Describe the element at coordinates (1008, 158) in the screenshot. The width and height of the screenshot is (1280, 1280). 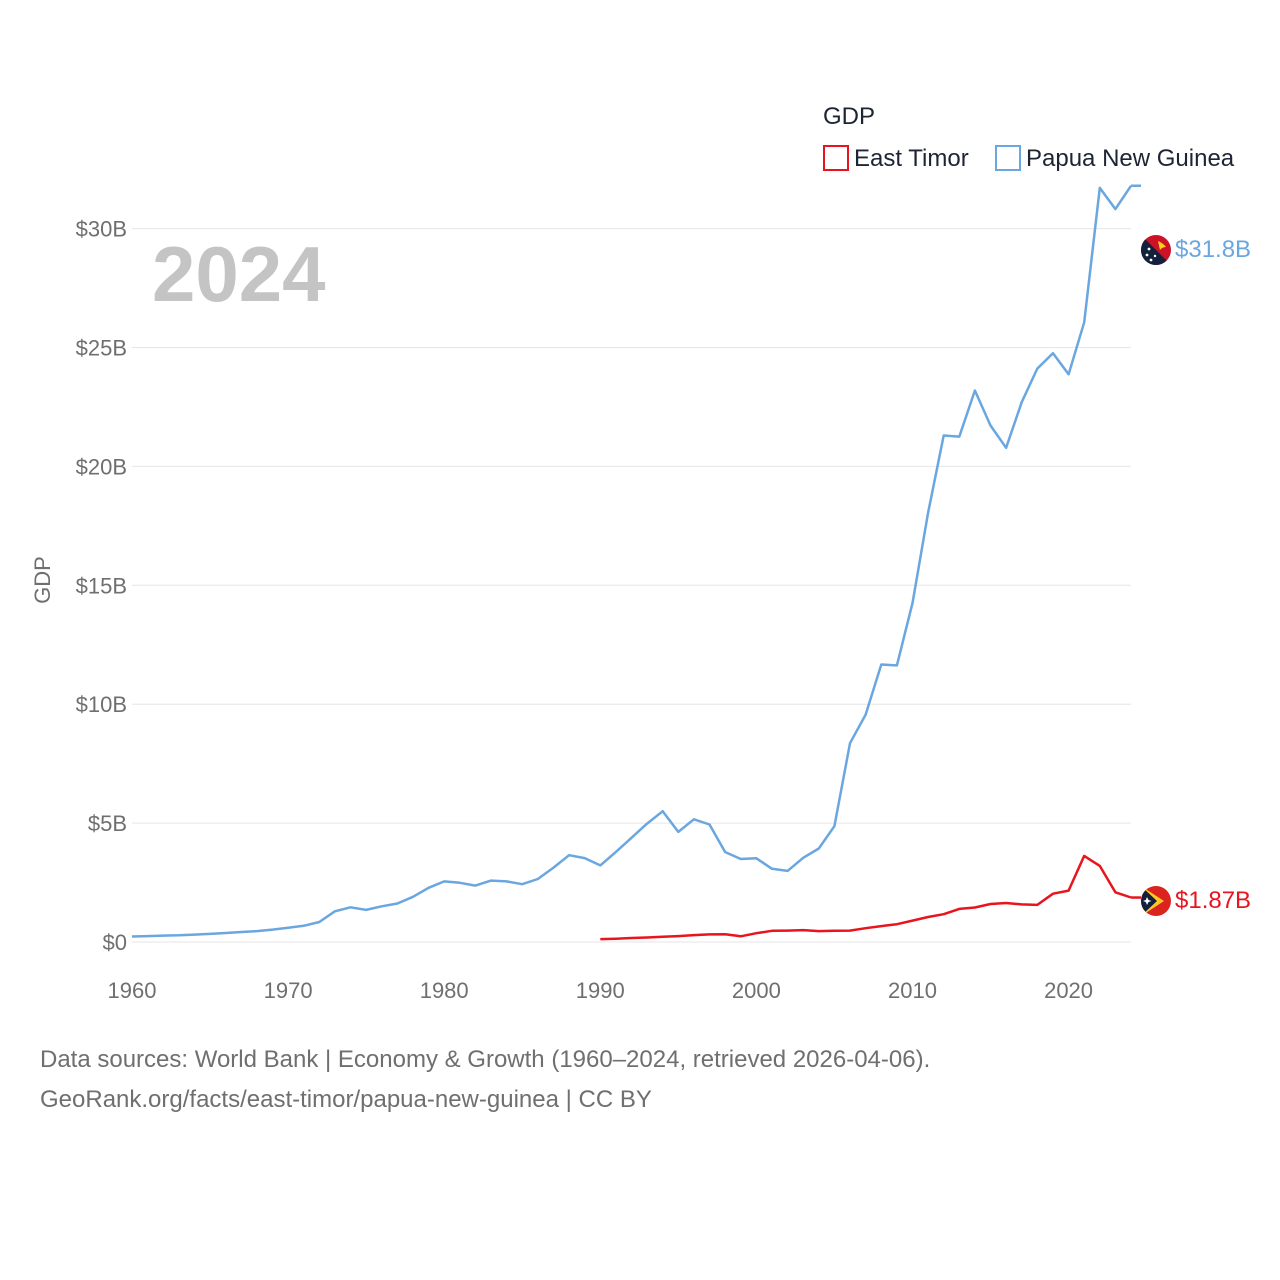
I see `legend-swatch-papua-new-guinea` at that location.